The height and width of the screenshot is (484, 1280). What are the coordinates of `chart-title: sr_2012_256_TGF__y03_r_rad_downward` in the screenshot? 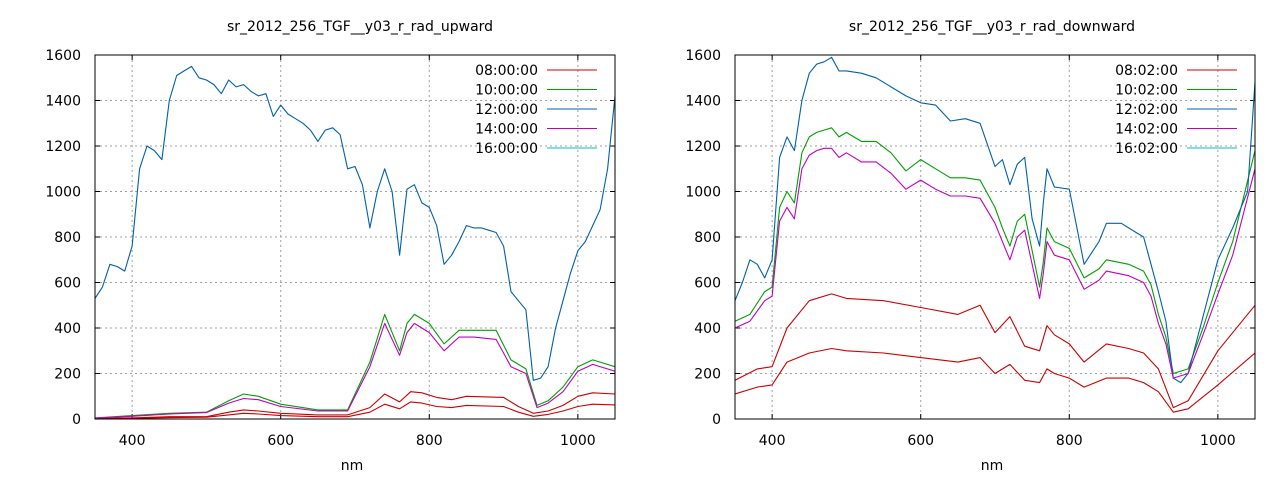 It's located at (992, 27).